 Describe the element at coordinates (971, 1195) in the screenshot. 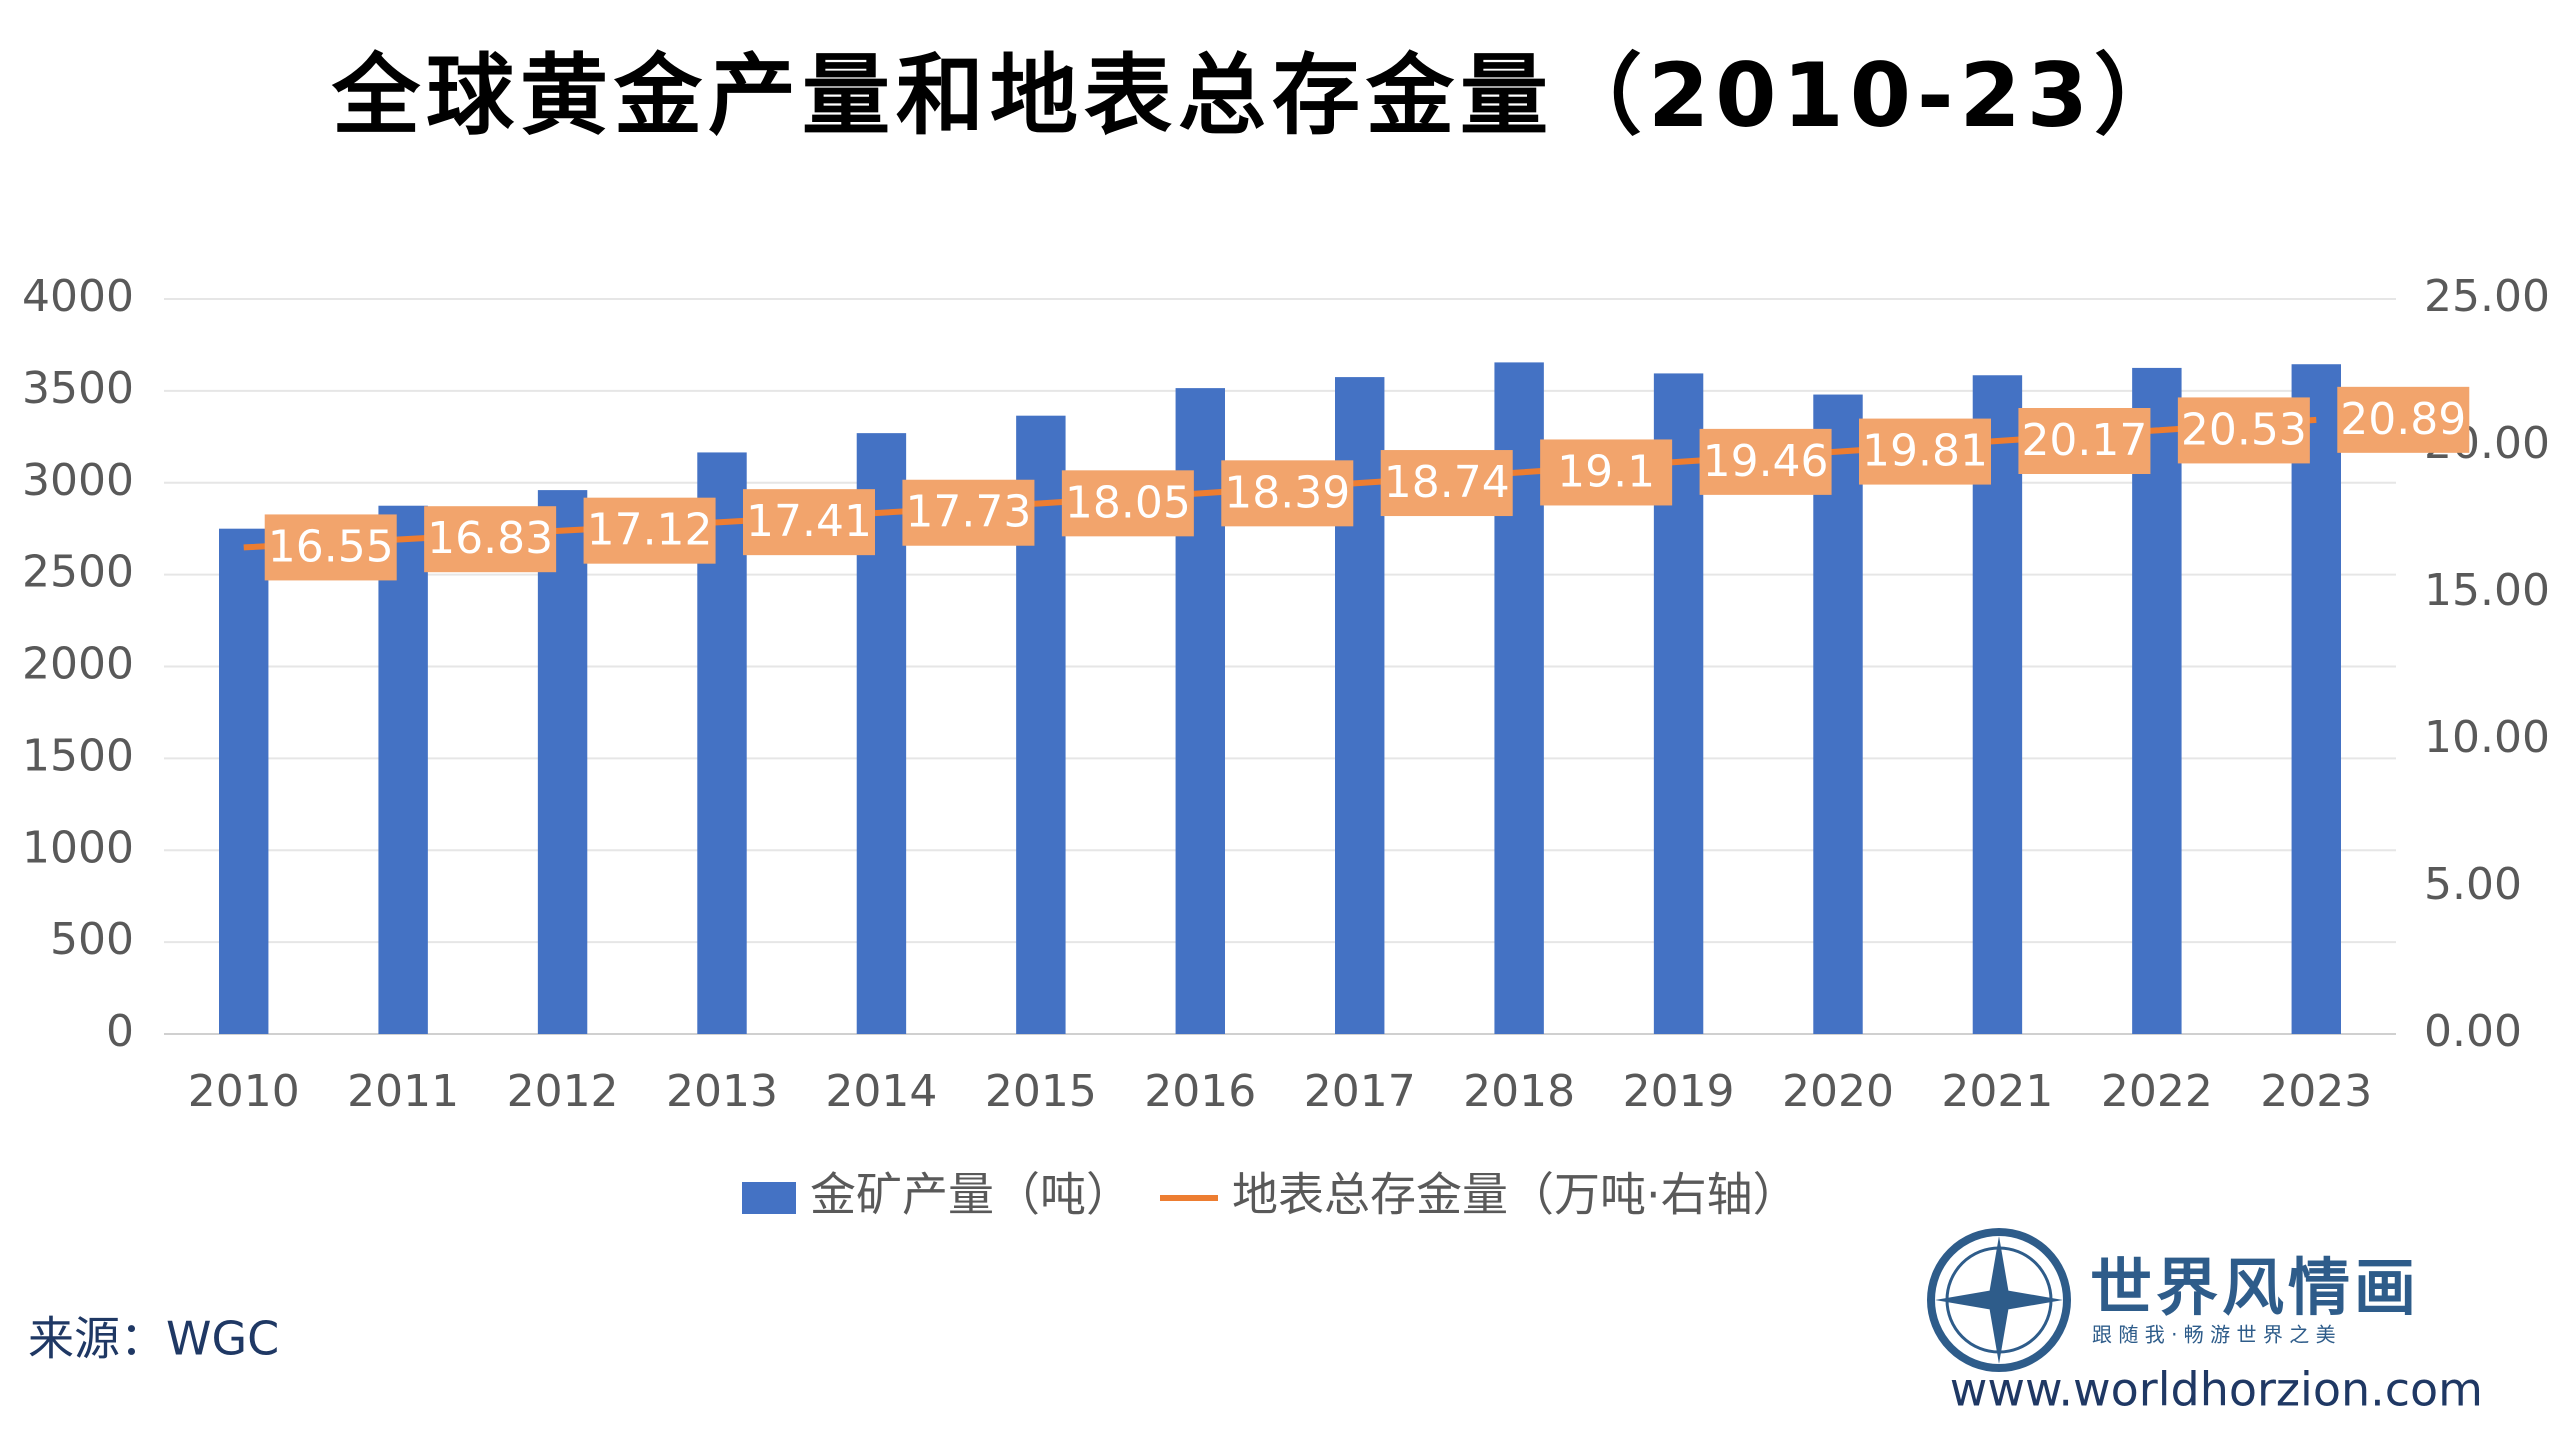

I see `legend-label: 金矿产量（吨）` at that location.